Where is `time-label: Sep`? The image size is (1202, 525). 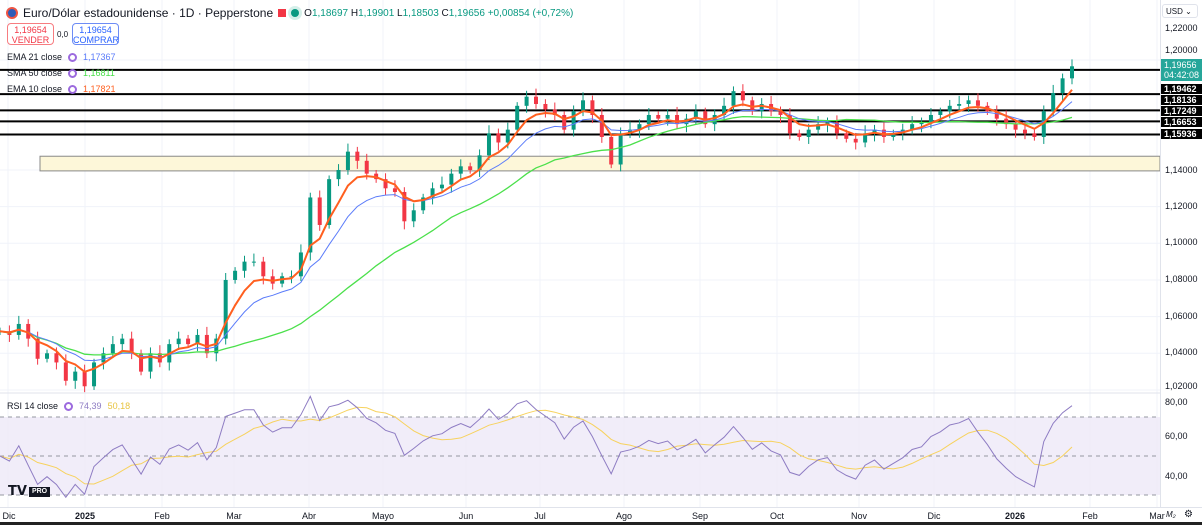
time-label: Sep is located at coordinates (700, 516).